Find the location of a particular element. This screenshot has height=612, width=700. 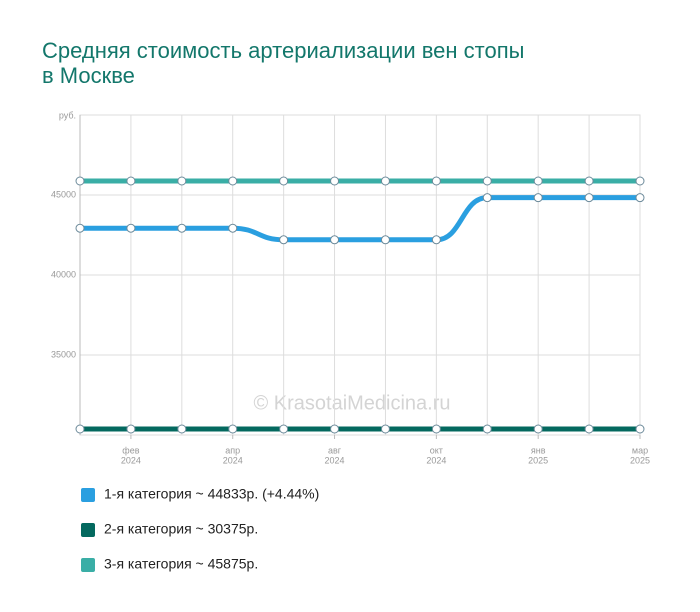

y-unit: руб. is located at coordinates (67, 115).